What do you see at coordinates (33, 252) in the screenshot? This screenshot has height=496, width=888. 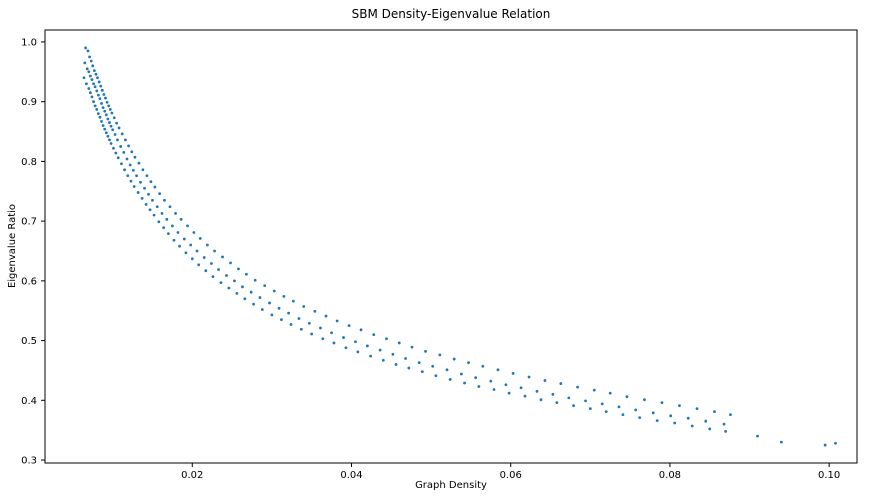 I see `y-axis-ticks: 0.3 0.4 0.5 0.6 0.7 0.8 0.9 1.0` at bounding box center [33, 252].